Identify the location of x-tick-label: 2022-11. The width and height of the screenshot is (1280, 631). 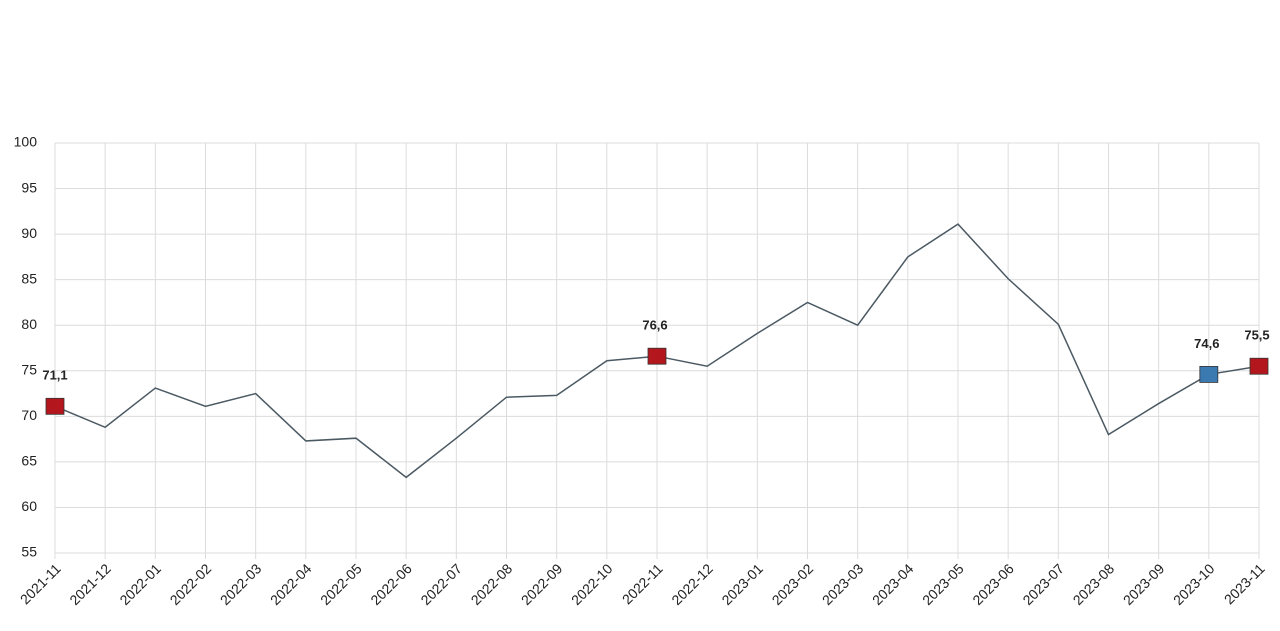
(642, 583).